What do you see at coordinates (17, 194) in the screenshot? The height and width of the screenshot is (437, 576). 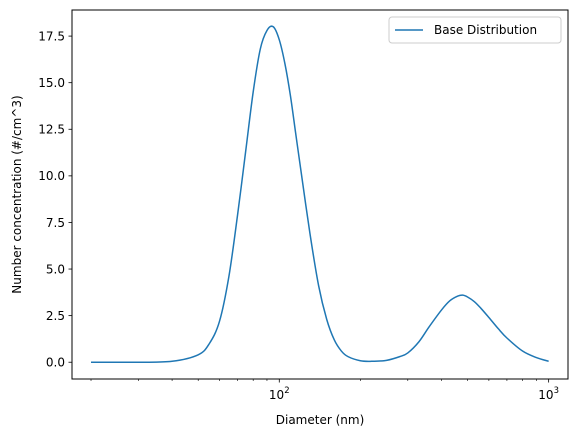 I see `y-axis-label: Number concentration (#/cm^3)` at bounding box center [17, 194].